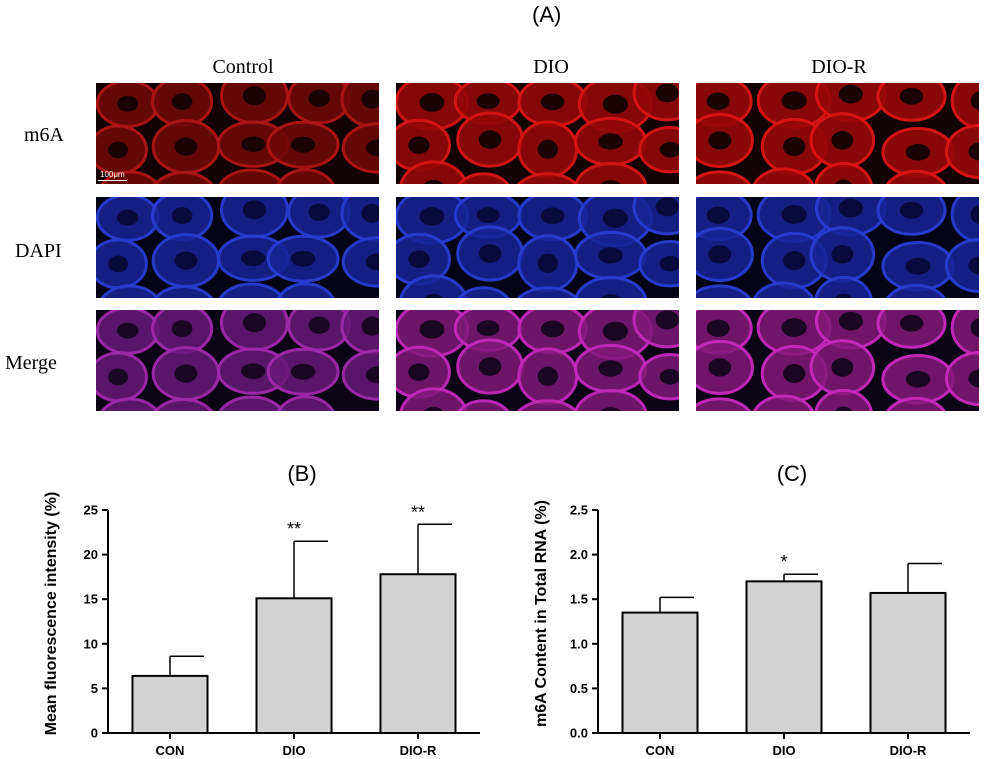  I want to click on chart-b-x-tick-label: DIO-R, so click(418, 750).